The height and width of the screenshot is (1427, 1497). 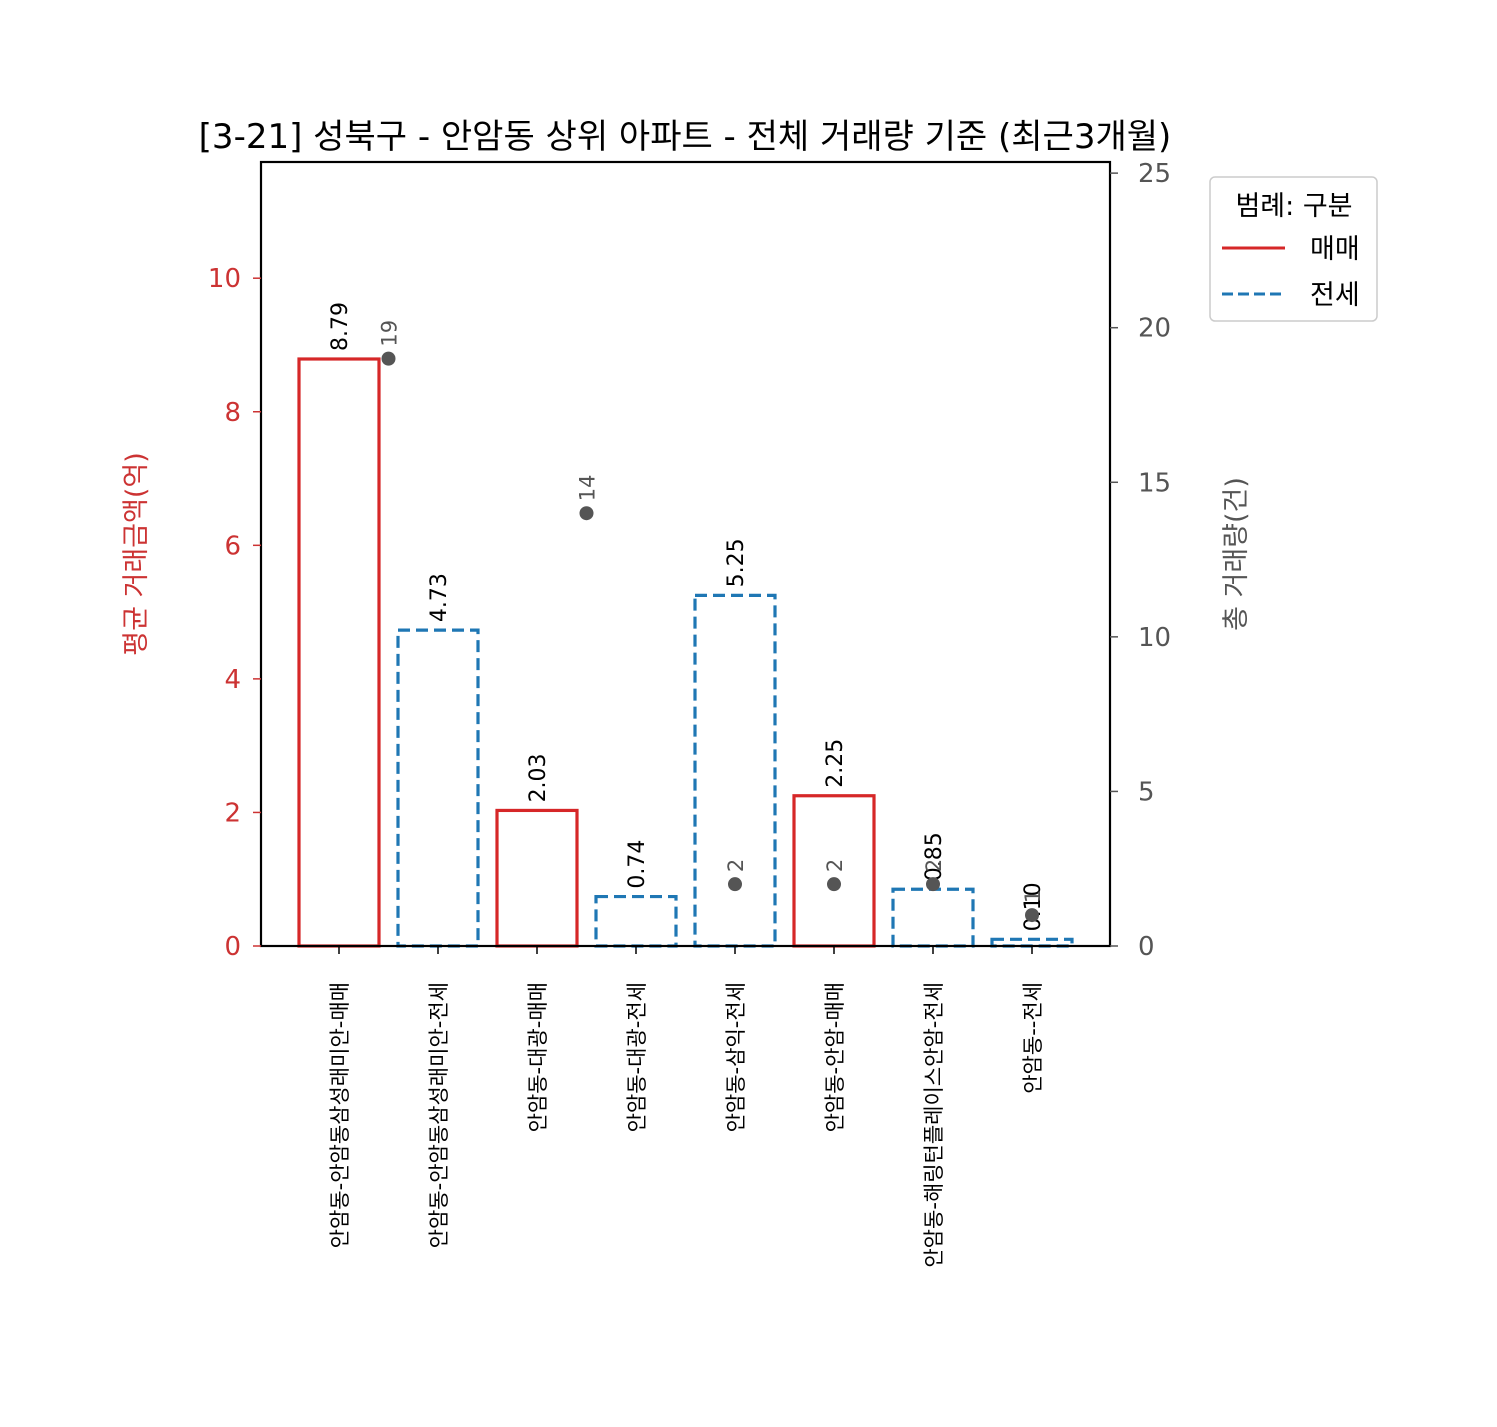 What do you see at coordinates (234, 613) in the screenshot?
I see `left-axis: 0 2 4 6 8 10` at bounding box center [234, 613].